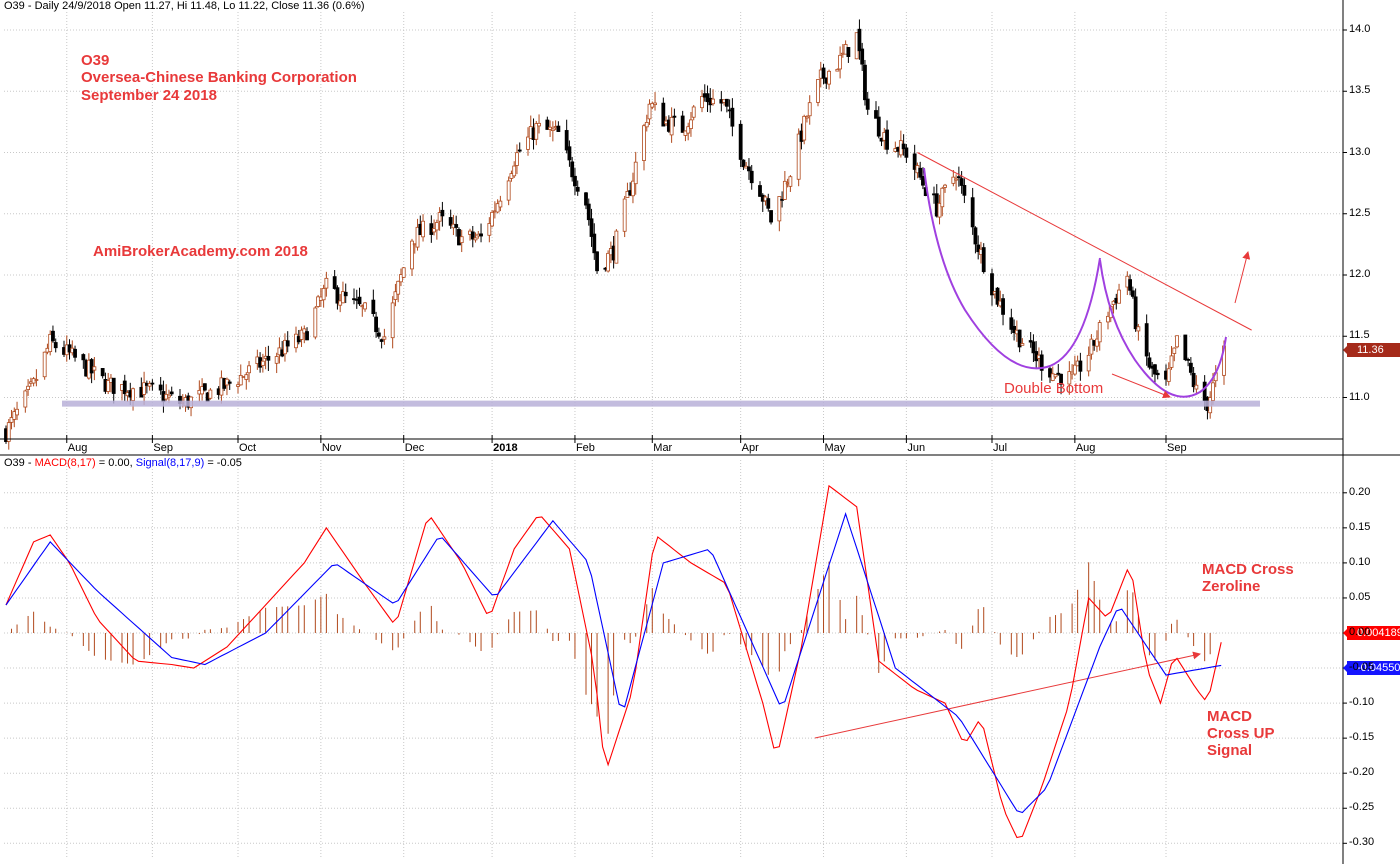 This screenshot has height=864, width=1400. I want to click on price-tag: 11.36, so click(1373, 350).